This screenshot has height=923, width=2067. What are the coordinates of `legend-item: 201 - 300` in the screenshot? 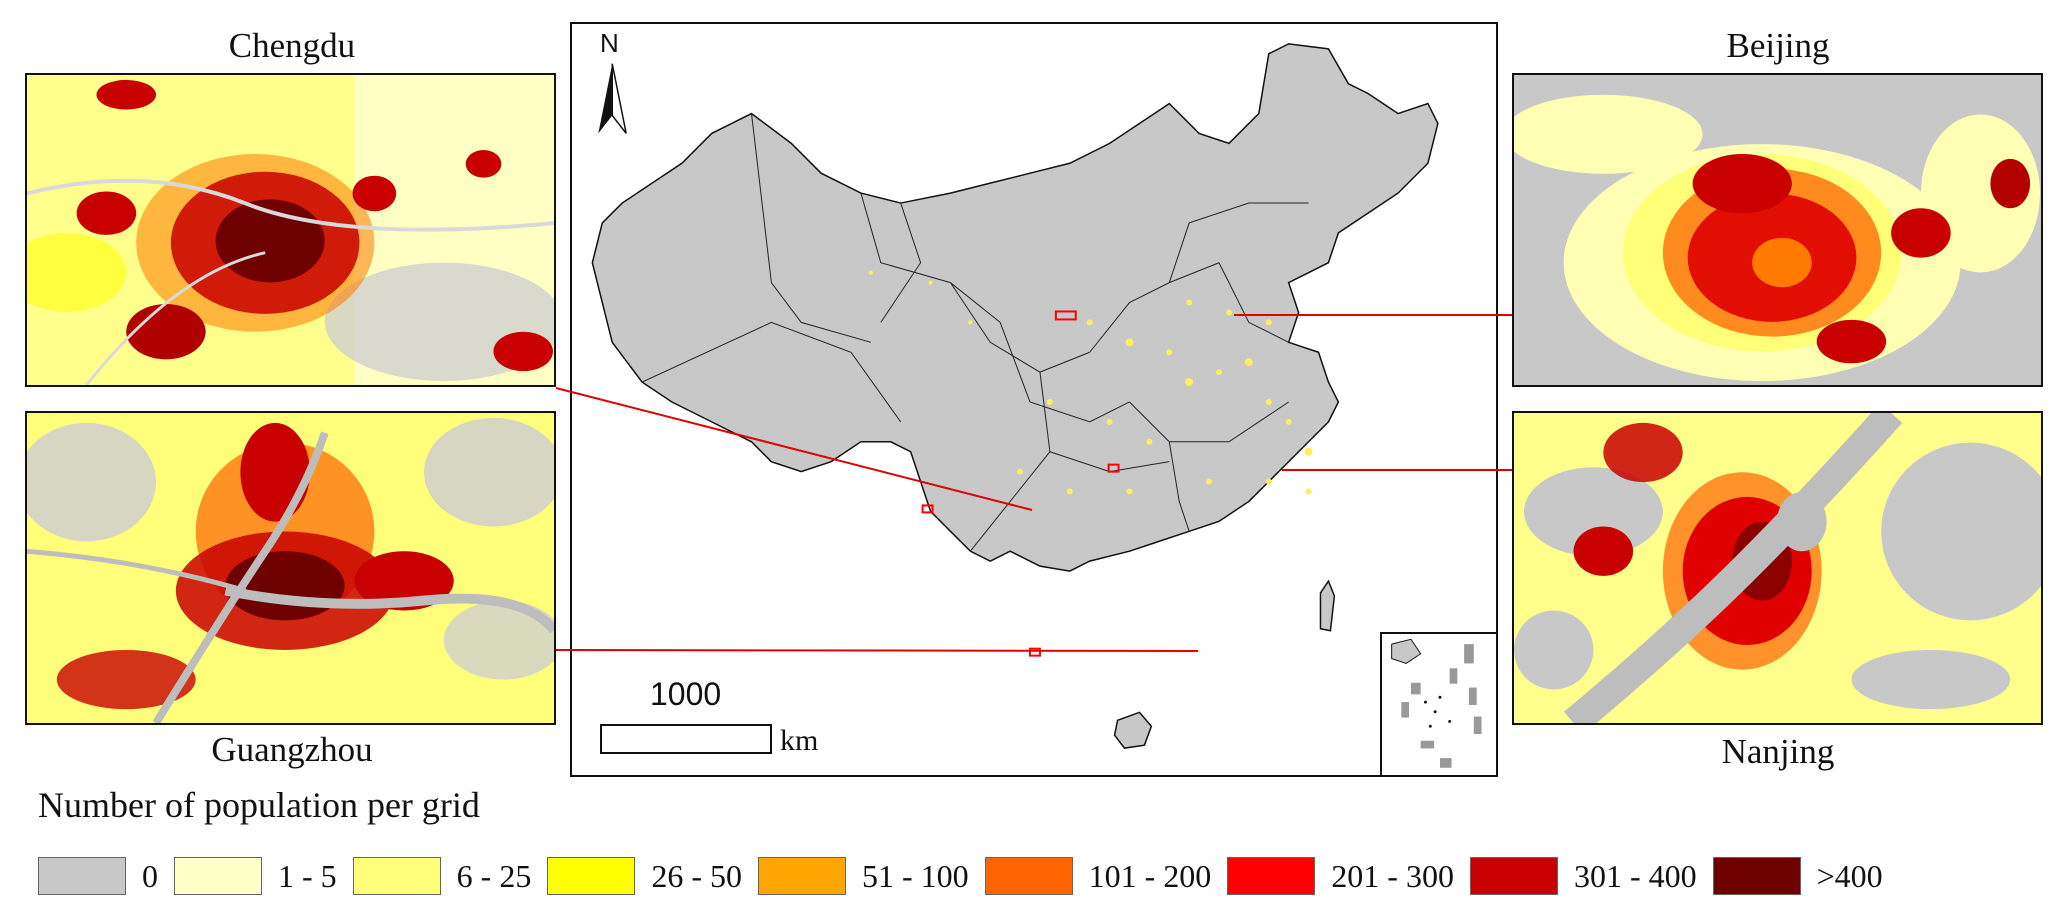 It's located at (1340, 876).